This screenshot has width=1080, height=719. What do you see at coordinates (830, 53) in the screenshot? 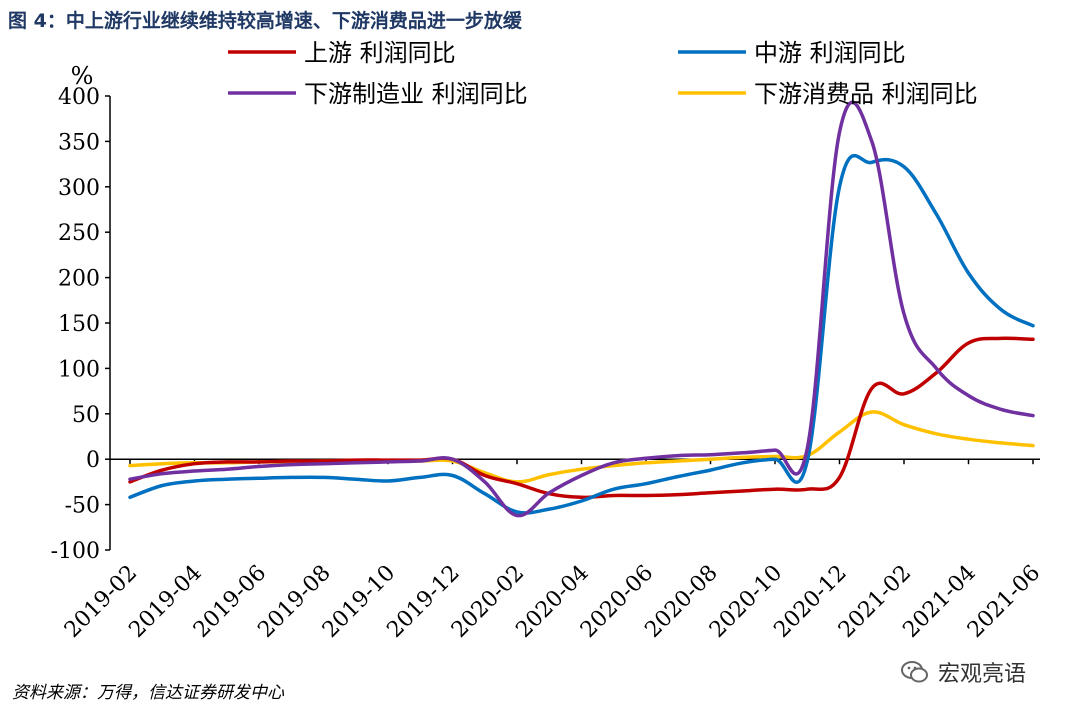
I see `legend-label: 中游 利润同比` at bounding box center [830, 53].